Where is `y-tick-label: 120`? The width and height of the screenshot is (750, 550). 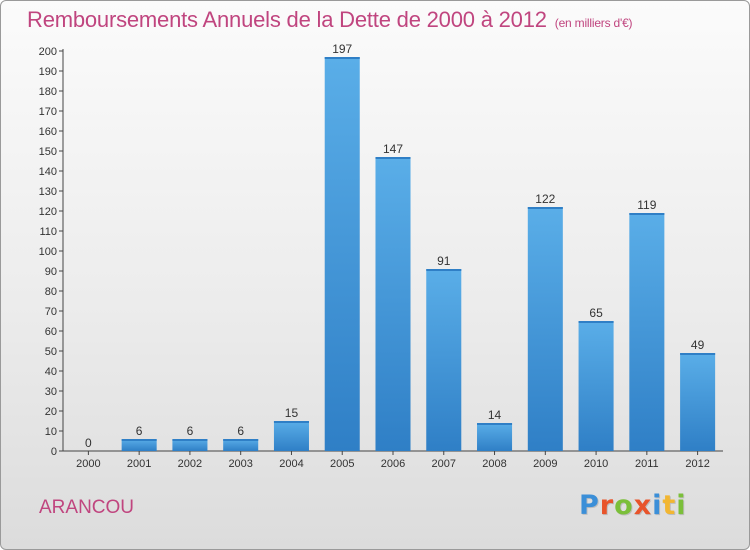 y-tick-label: 120 is located at coordinates (48, 212).